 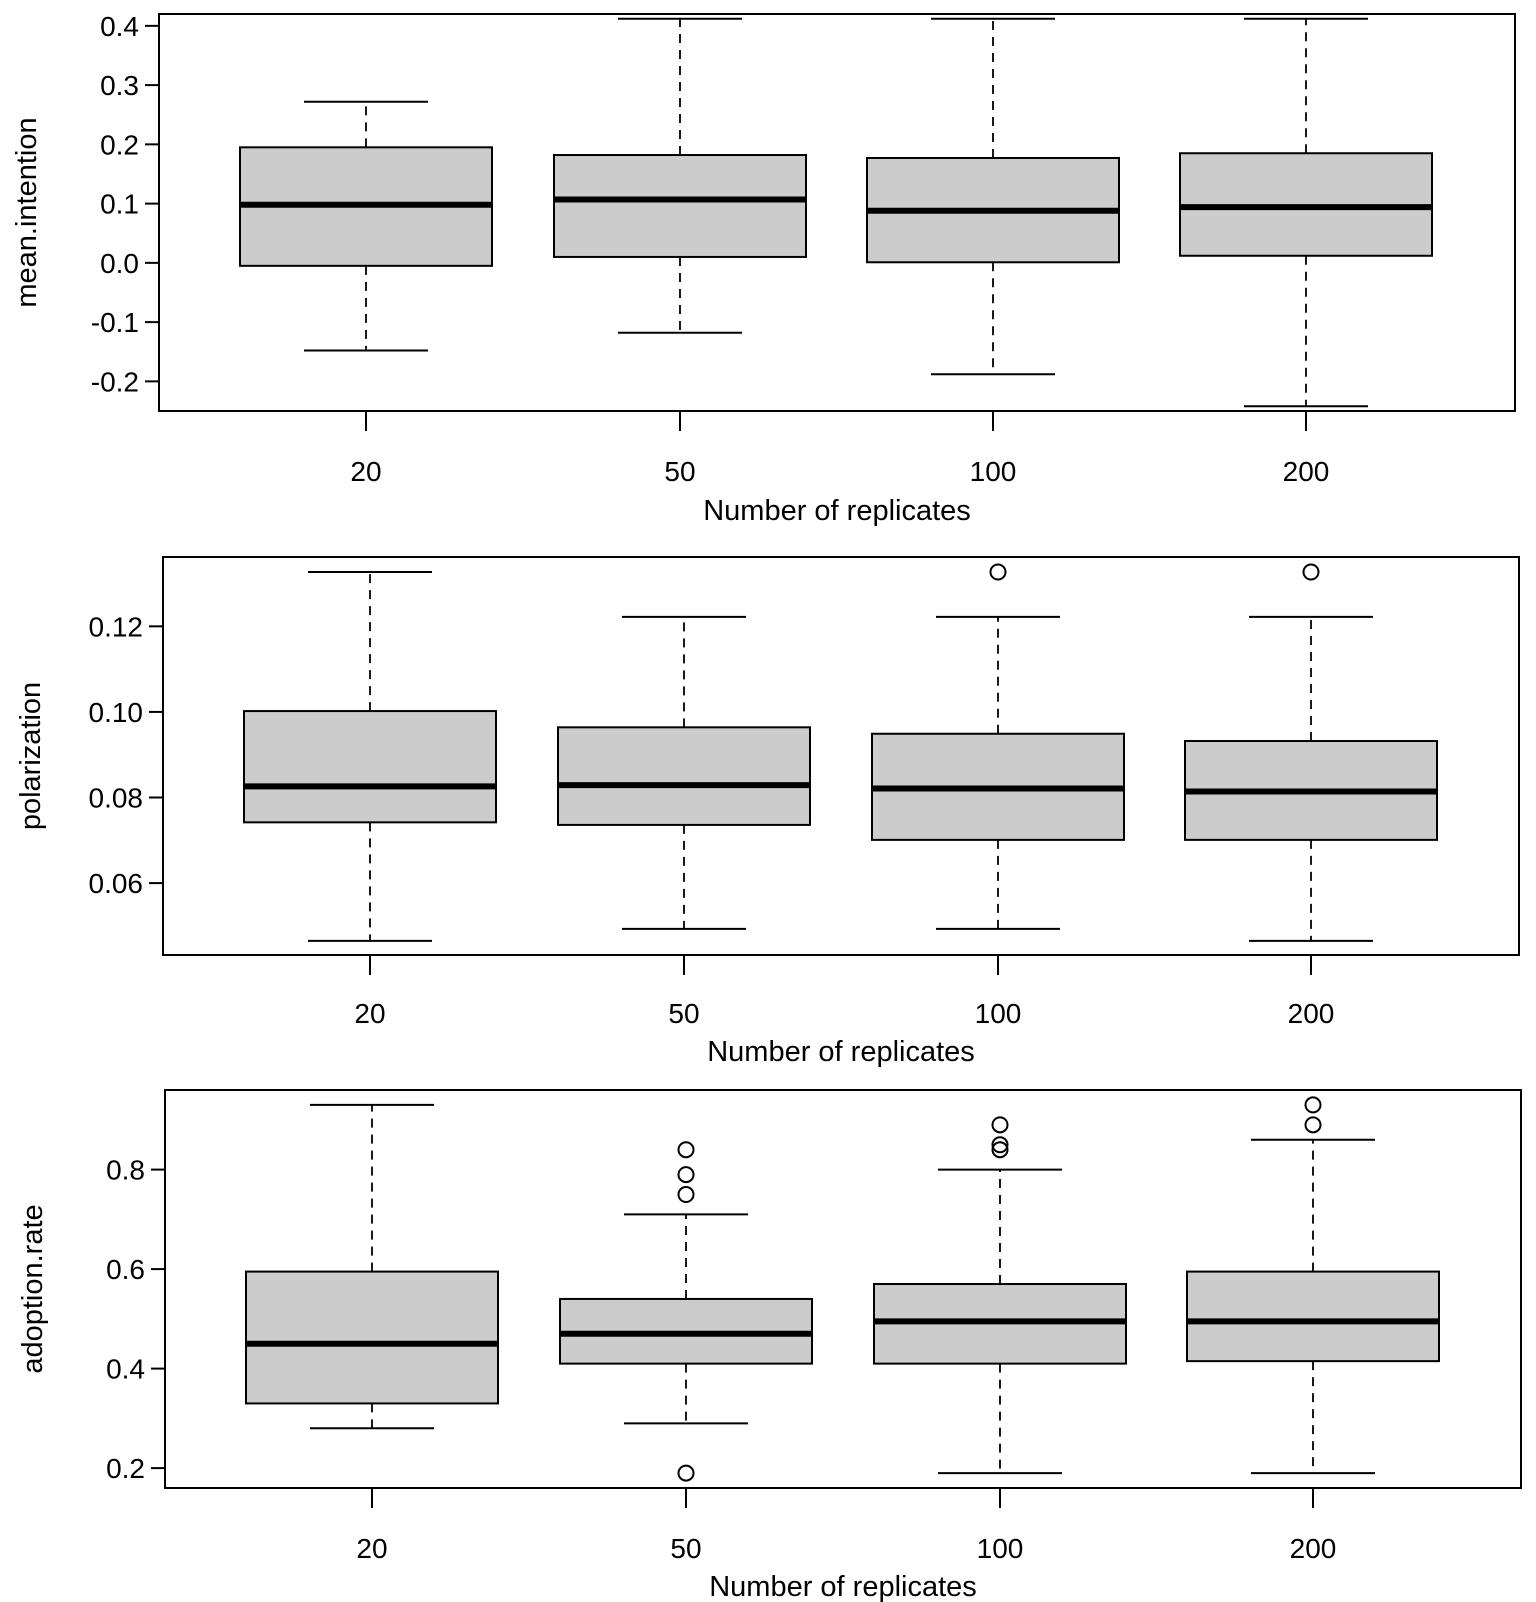 What do you see at coordinates (837, 511) in the screenshot?
I see `mean-intention-x-axis-title: Number of replicates` at bounding box center [837, 511].